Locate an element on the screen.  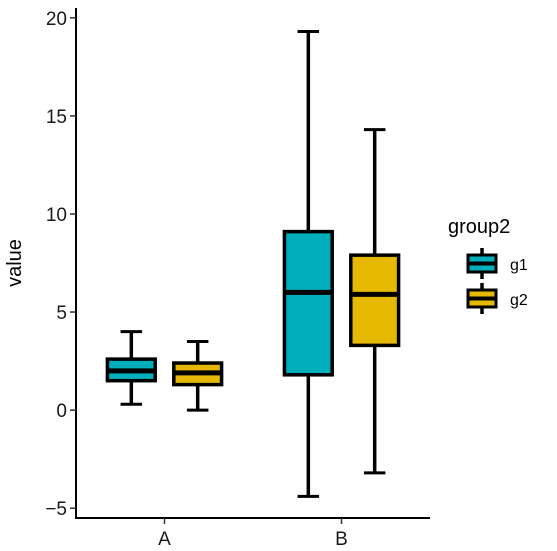
box-B-g1 is located at coordinates (308, 264).